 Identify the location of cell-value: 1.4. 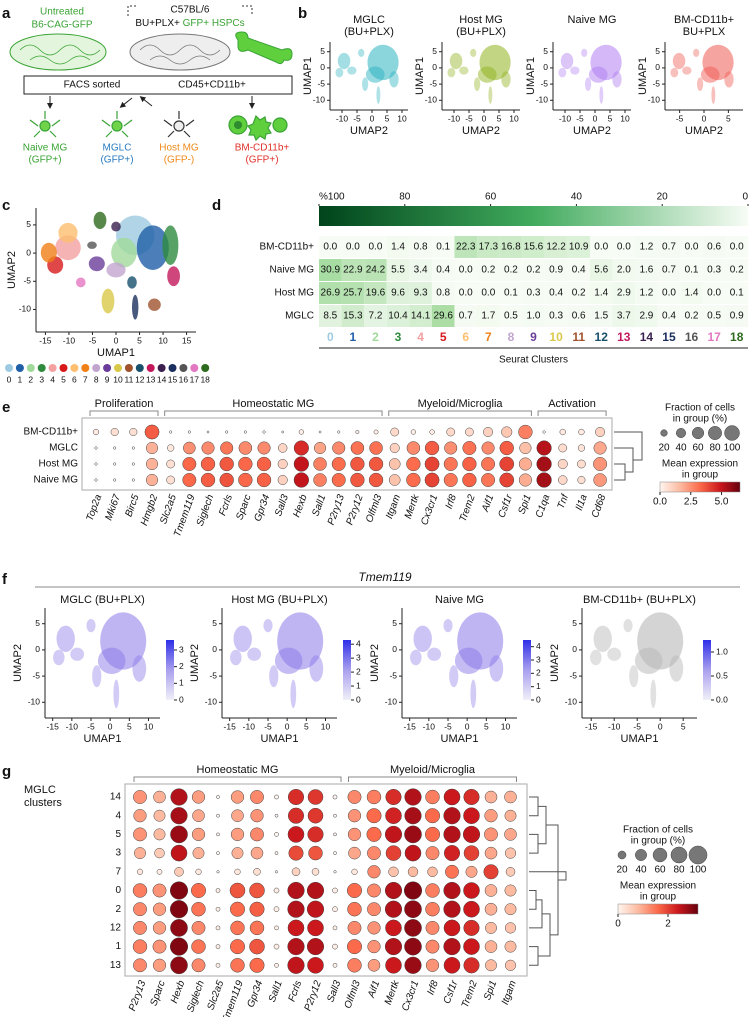
(398, 247).